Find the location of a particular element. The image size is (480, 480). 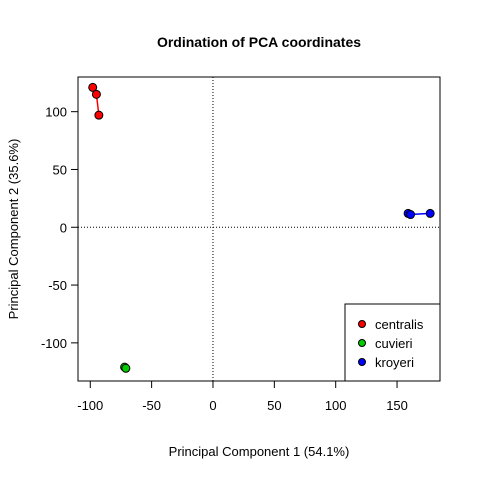

x-tick-label: -50 is located at coordinates (151, 405).